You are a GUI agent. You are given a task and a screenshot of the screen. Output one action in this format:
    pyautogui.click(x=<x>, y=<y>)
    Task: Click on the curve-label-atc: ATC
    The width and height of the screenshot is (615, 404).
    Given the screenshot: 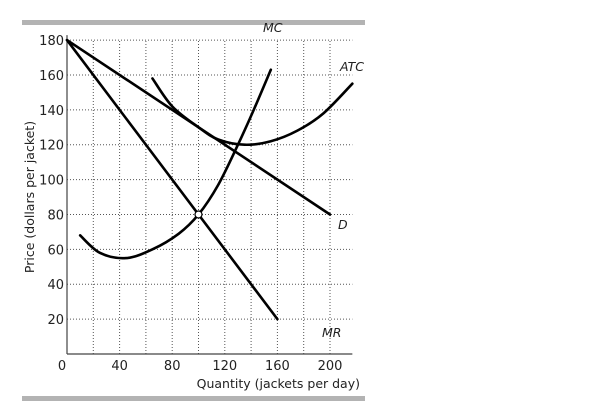 What is the action you would take?
    pyautogui.click(x=351, y=66)
    